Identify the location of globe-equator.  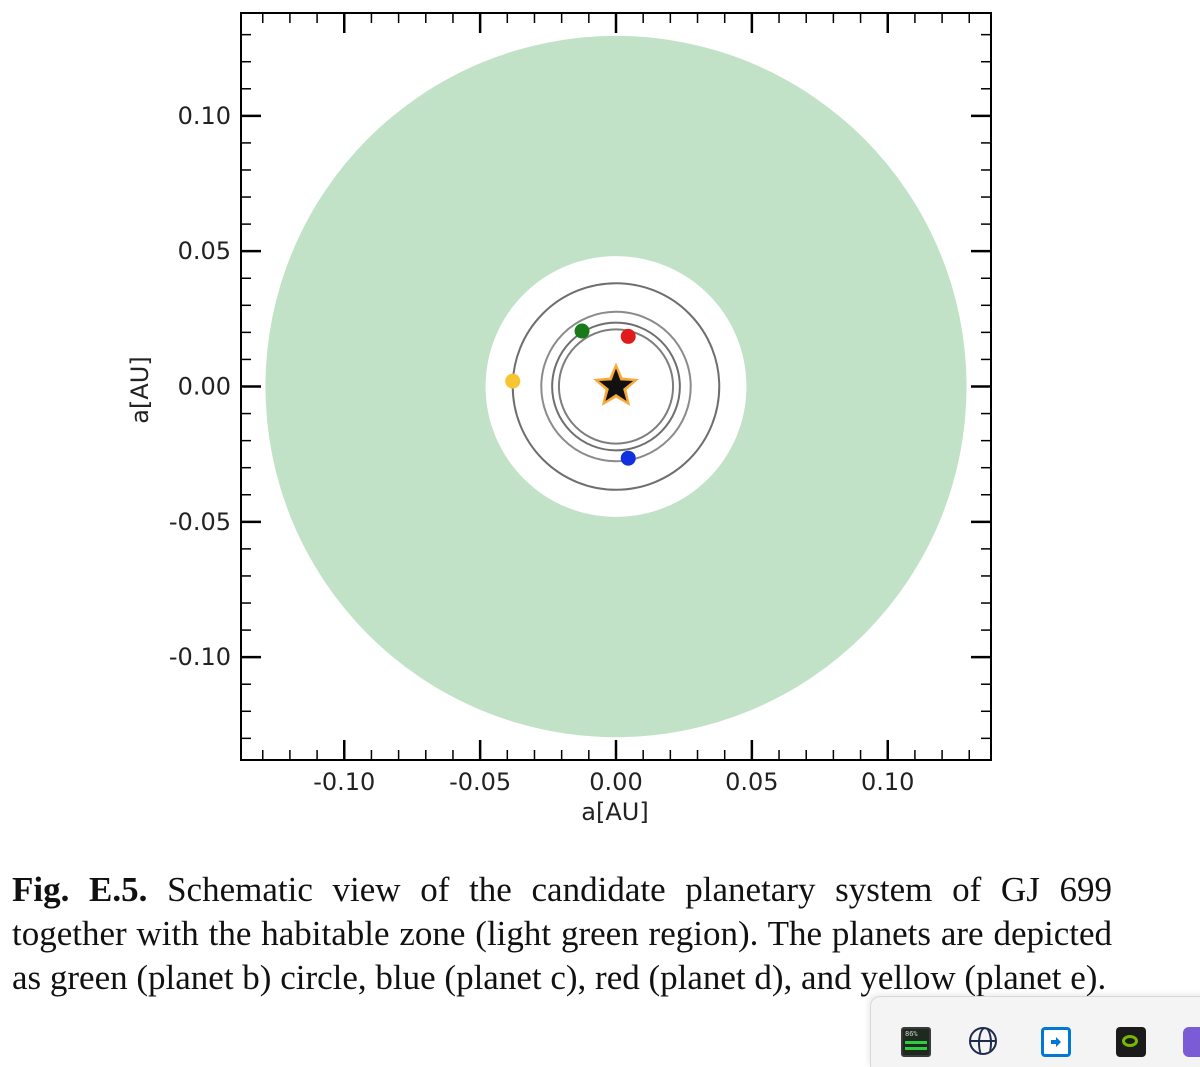
(983, 1041).